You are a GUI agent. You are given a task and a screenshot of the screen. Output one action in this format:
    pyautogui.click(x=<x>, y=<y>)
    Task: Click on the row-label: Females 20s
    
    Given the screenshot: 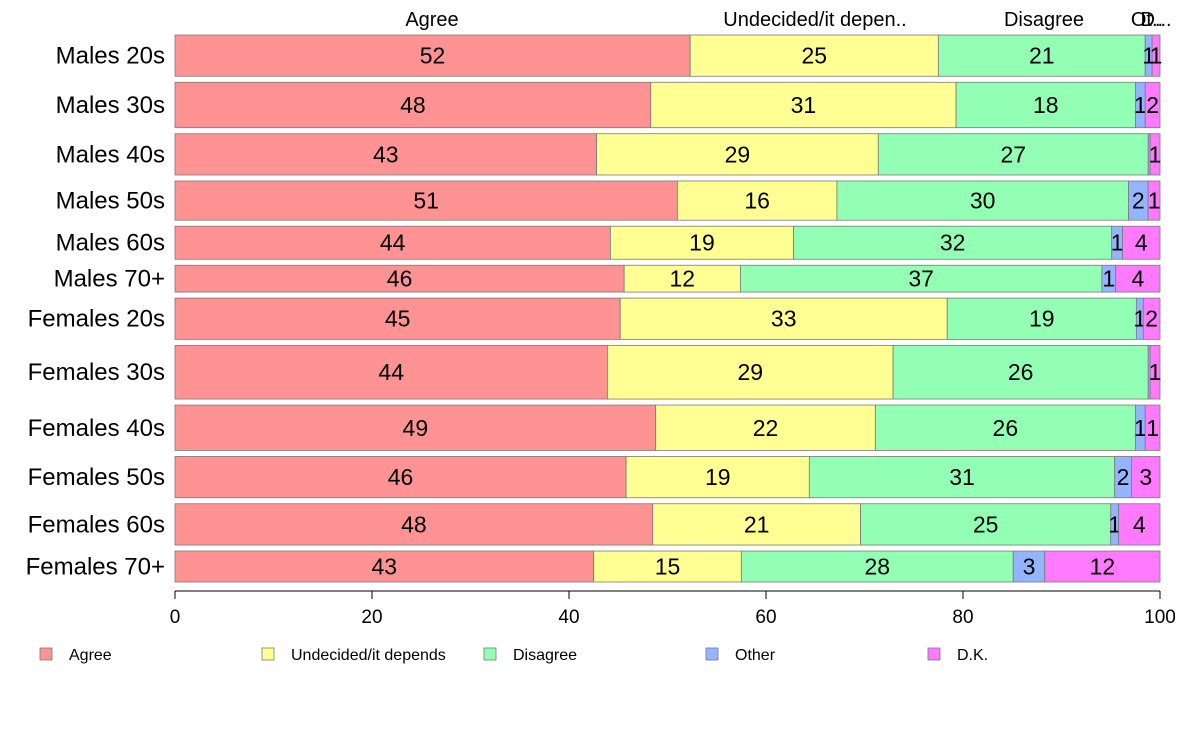 What is the action you would take?
    pyautogui.click(x=96, y=319)
    